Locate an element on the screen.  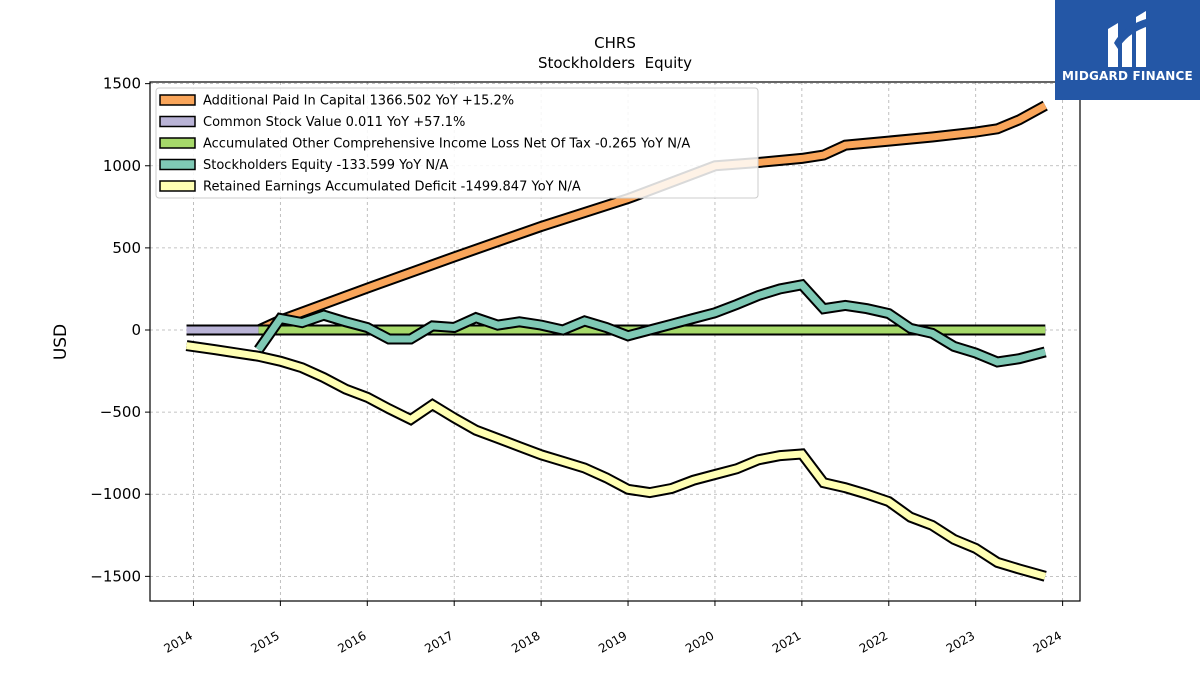
y-tick-label: −1500 is located at coordinates (115, 576).